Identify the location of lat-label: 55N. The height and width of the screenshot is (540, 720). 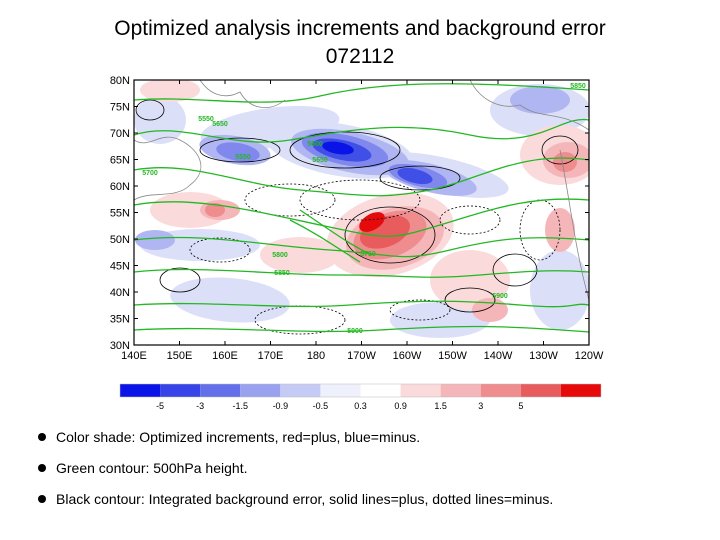
(120, 214).